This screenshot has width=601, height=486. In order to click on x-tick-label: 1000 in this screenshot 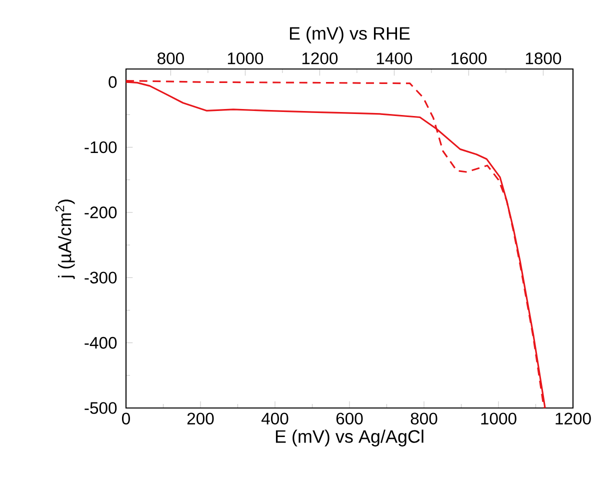, I will do `click(498, 418)`.